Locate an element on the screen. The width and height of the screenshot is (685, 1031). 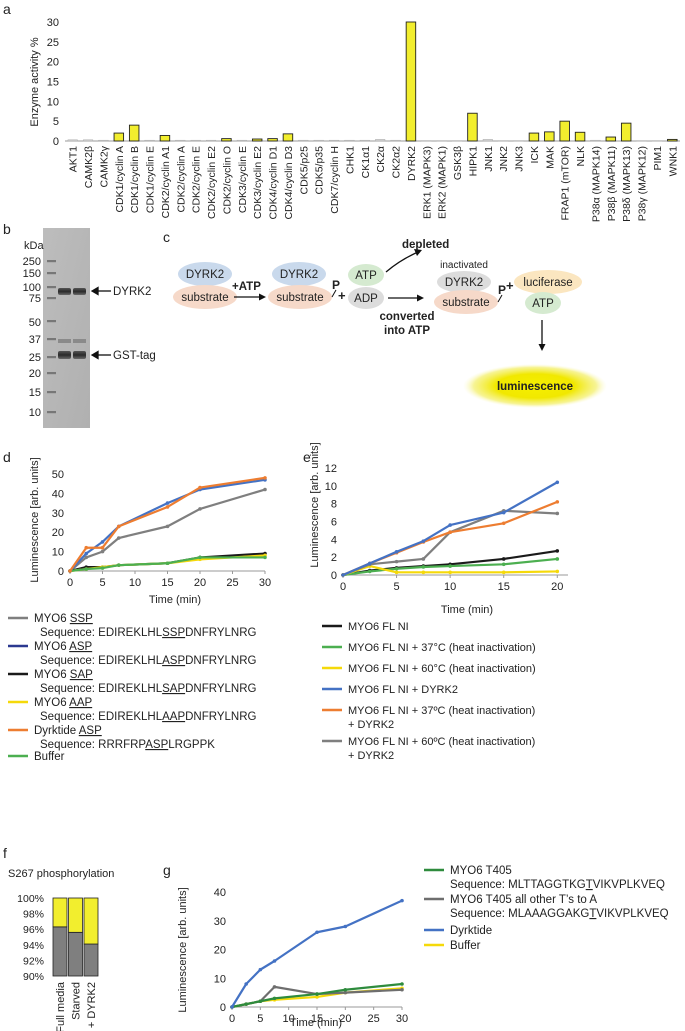
atp-step-label: +ATP is located at coordinates (246, 287).